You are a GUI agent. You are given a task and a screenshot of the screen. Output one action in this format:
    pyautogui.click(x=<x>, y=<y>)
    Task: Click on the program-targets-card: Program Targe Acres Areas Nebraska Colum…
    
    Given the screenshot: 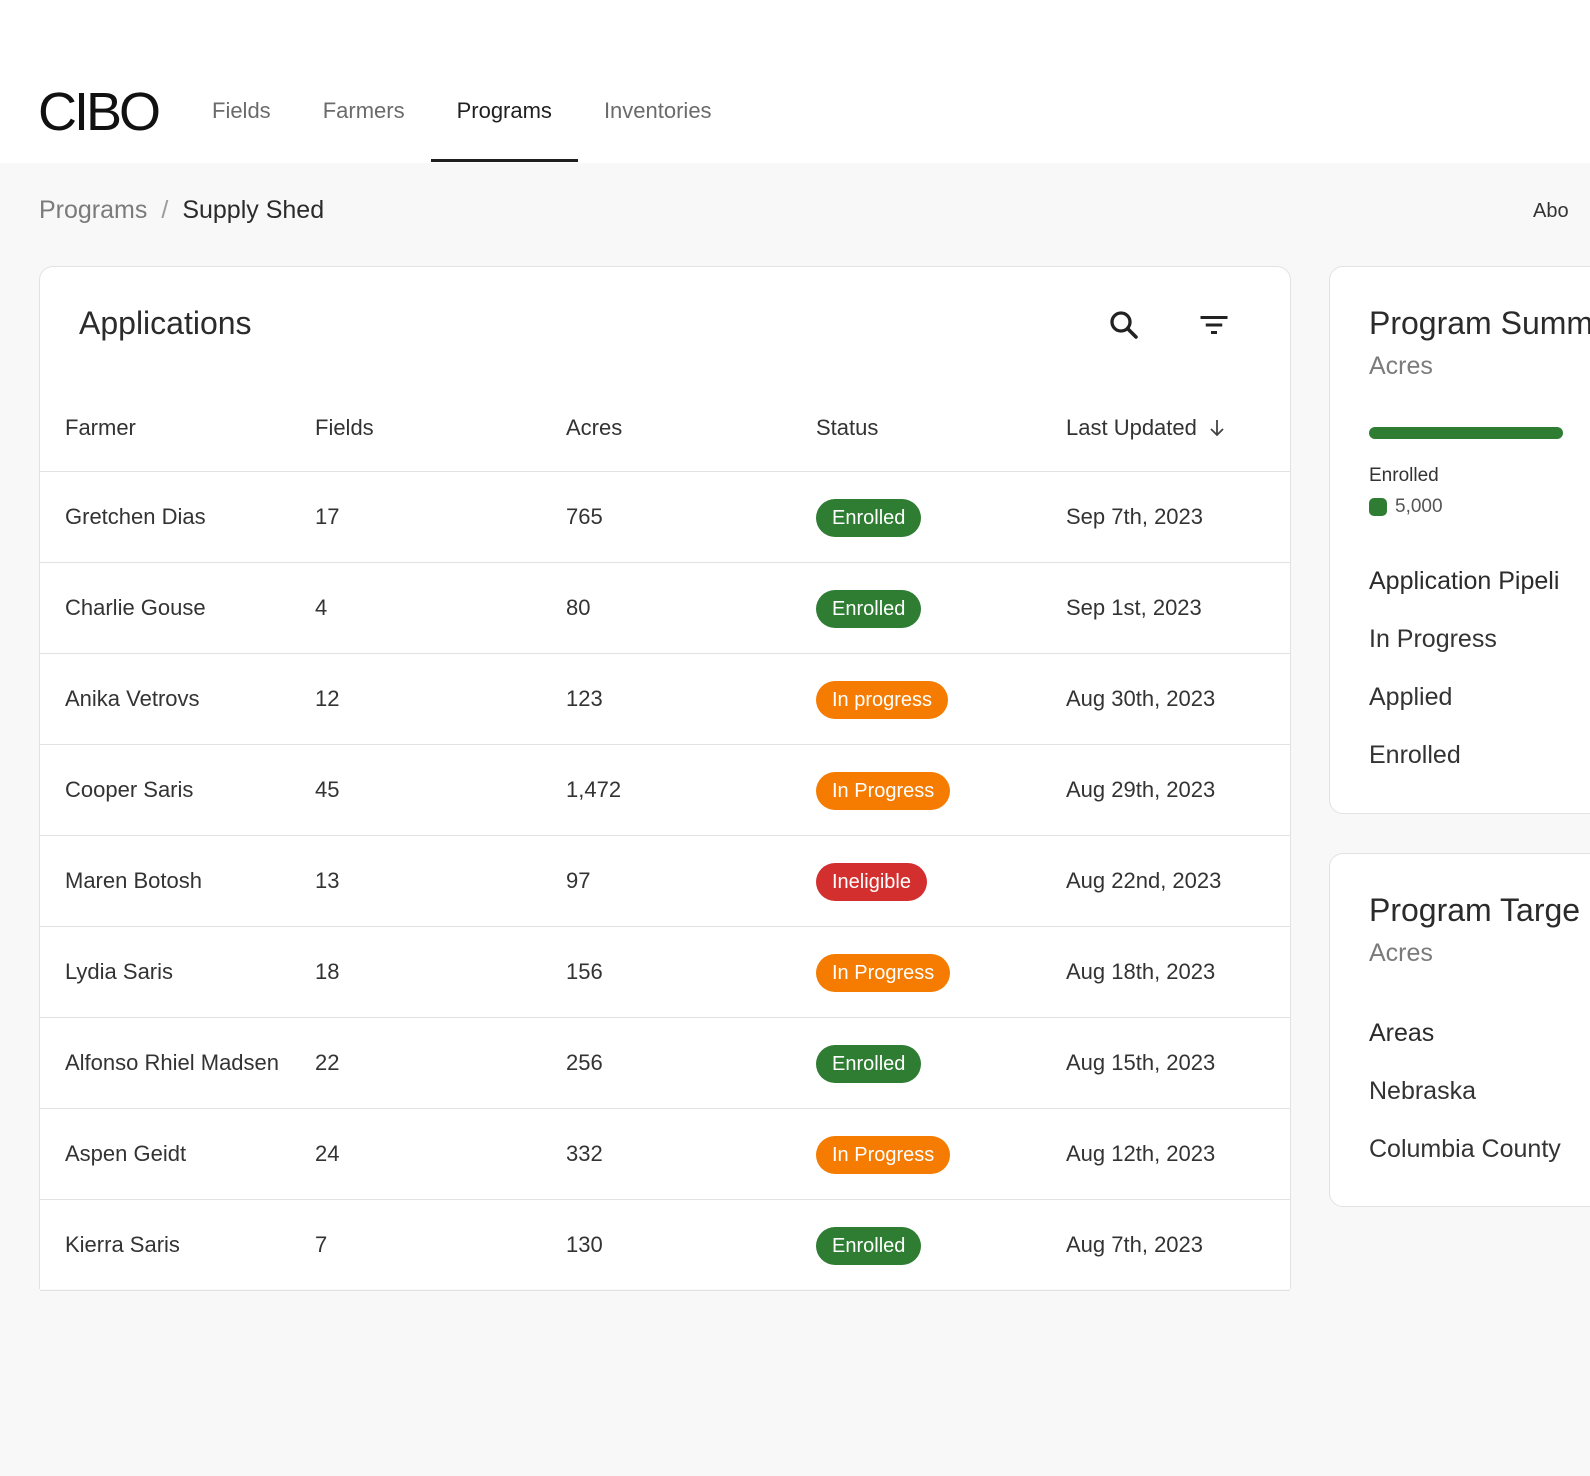 What is the action you would take?
    pyautogui.click(x=1459, y=1030)
    